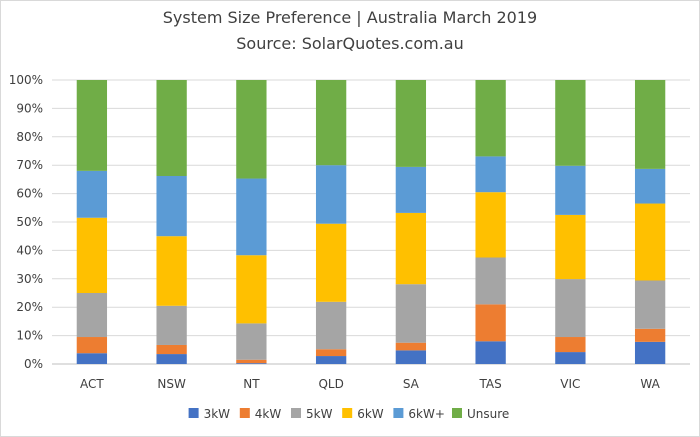 The image size is (700, 437). Describe the element at coordinates (29, 194) in the screenshot. I see `y-tick-label: 60%` at that location.